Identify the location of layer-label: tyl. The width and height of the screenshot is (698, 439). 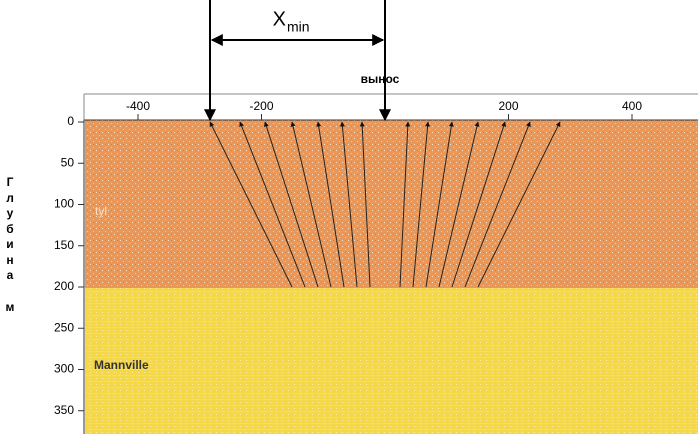
(101, 211).